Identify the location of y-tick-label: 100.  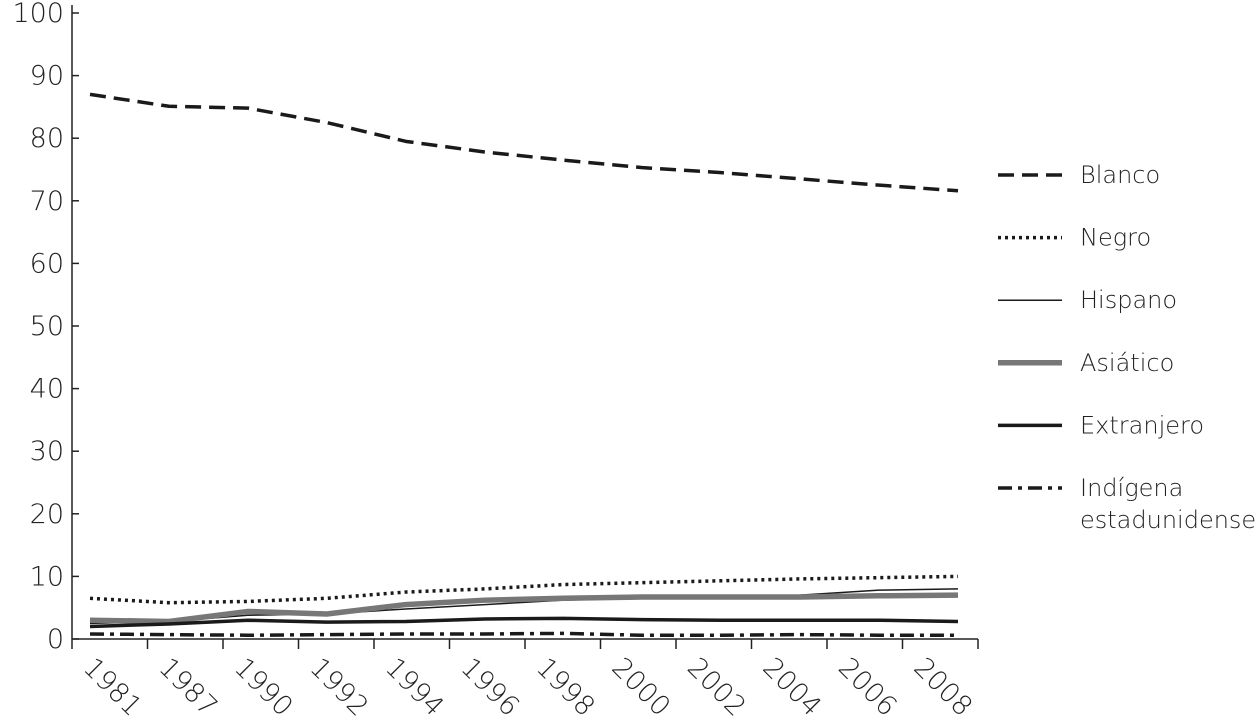
(38, 14).